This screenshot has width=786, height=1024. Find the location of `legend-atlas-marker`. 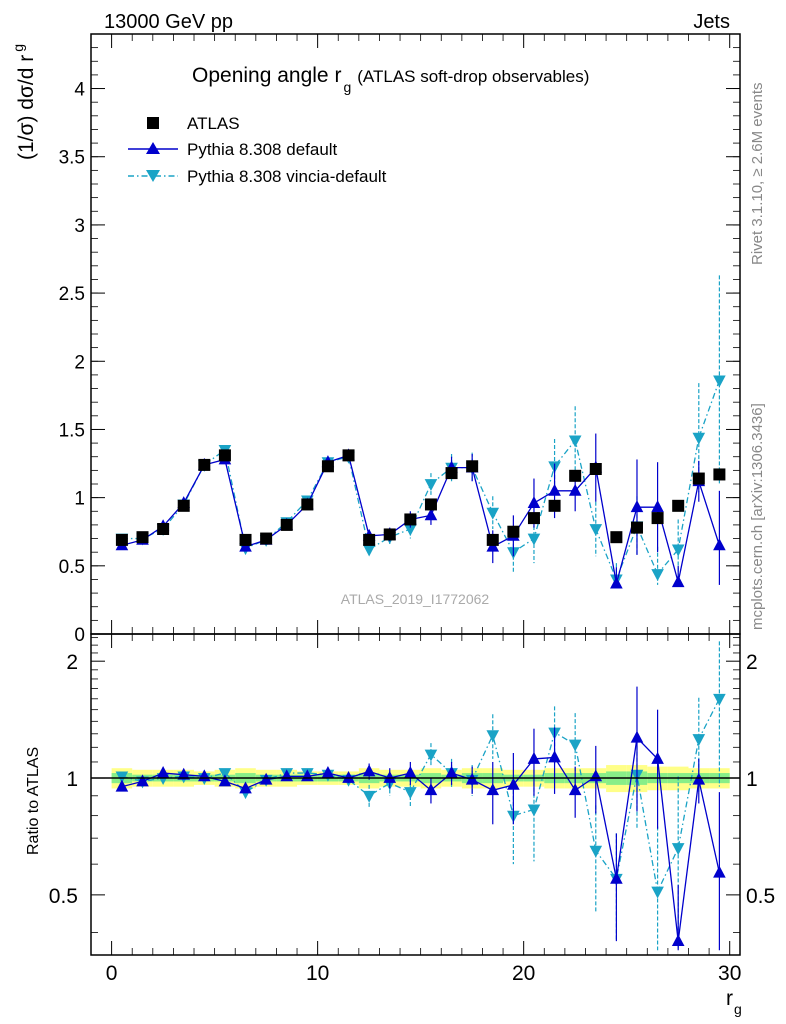

legend-atlas-marker is located at coordinates (153, 123).